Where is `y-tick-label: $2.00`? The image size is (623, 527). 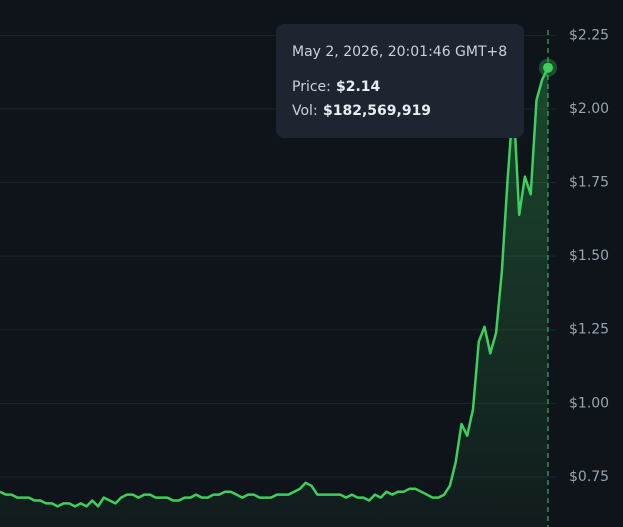
y-tick-label: $2.00 is located at coordinates (589, 109).